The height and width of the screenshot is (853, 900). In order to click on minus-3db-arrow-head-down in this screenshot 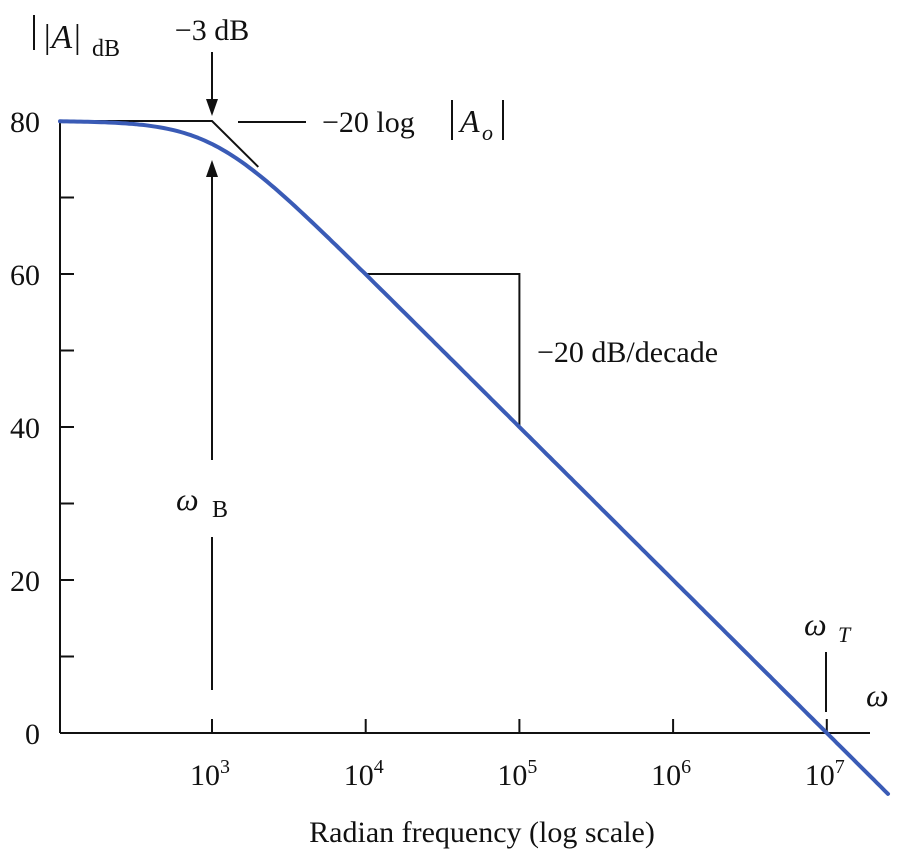, I will do `click(212, 107)`.